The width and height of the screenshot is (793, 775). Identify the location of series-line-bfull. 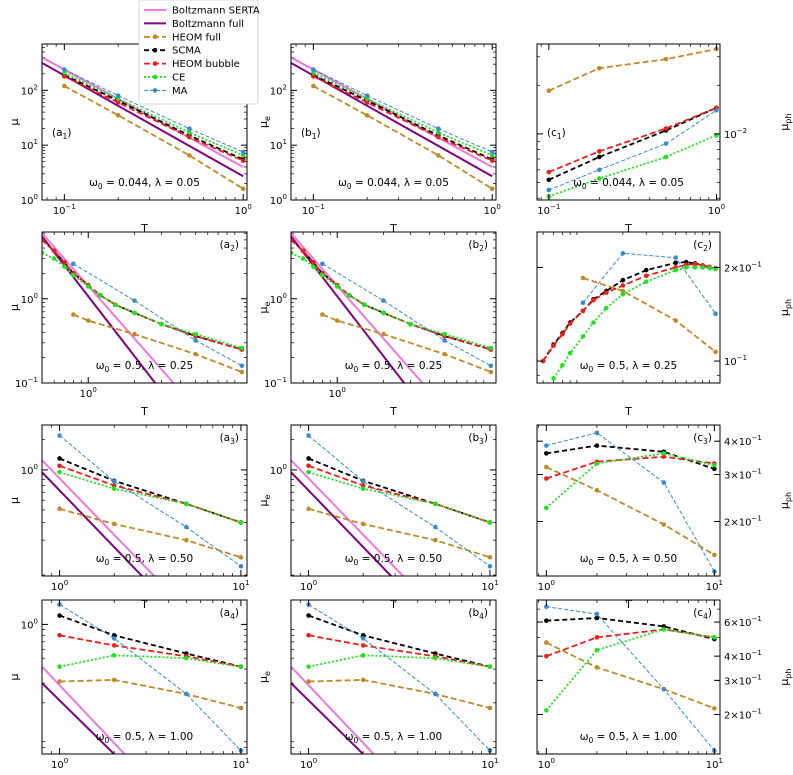
(143, 119).